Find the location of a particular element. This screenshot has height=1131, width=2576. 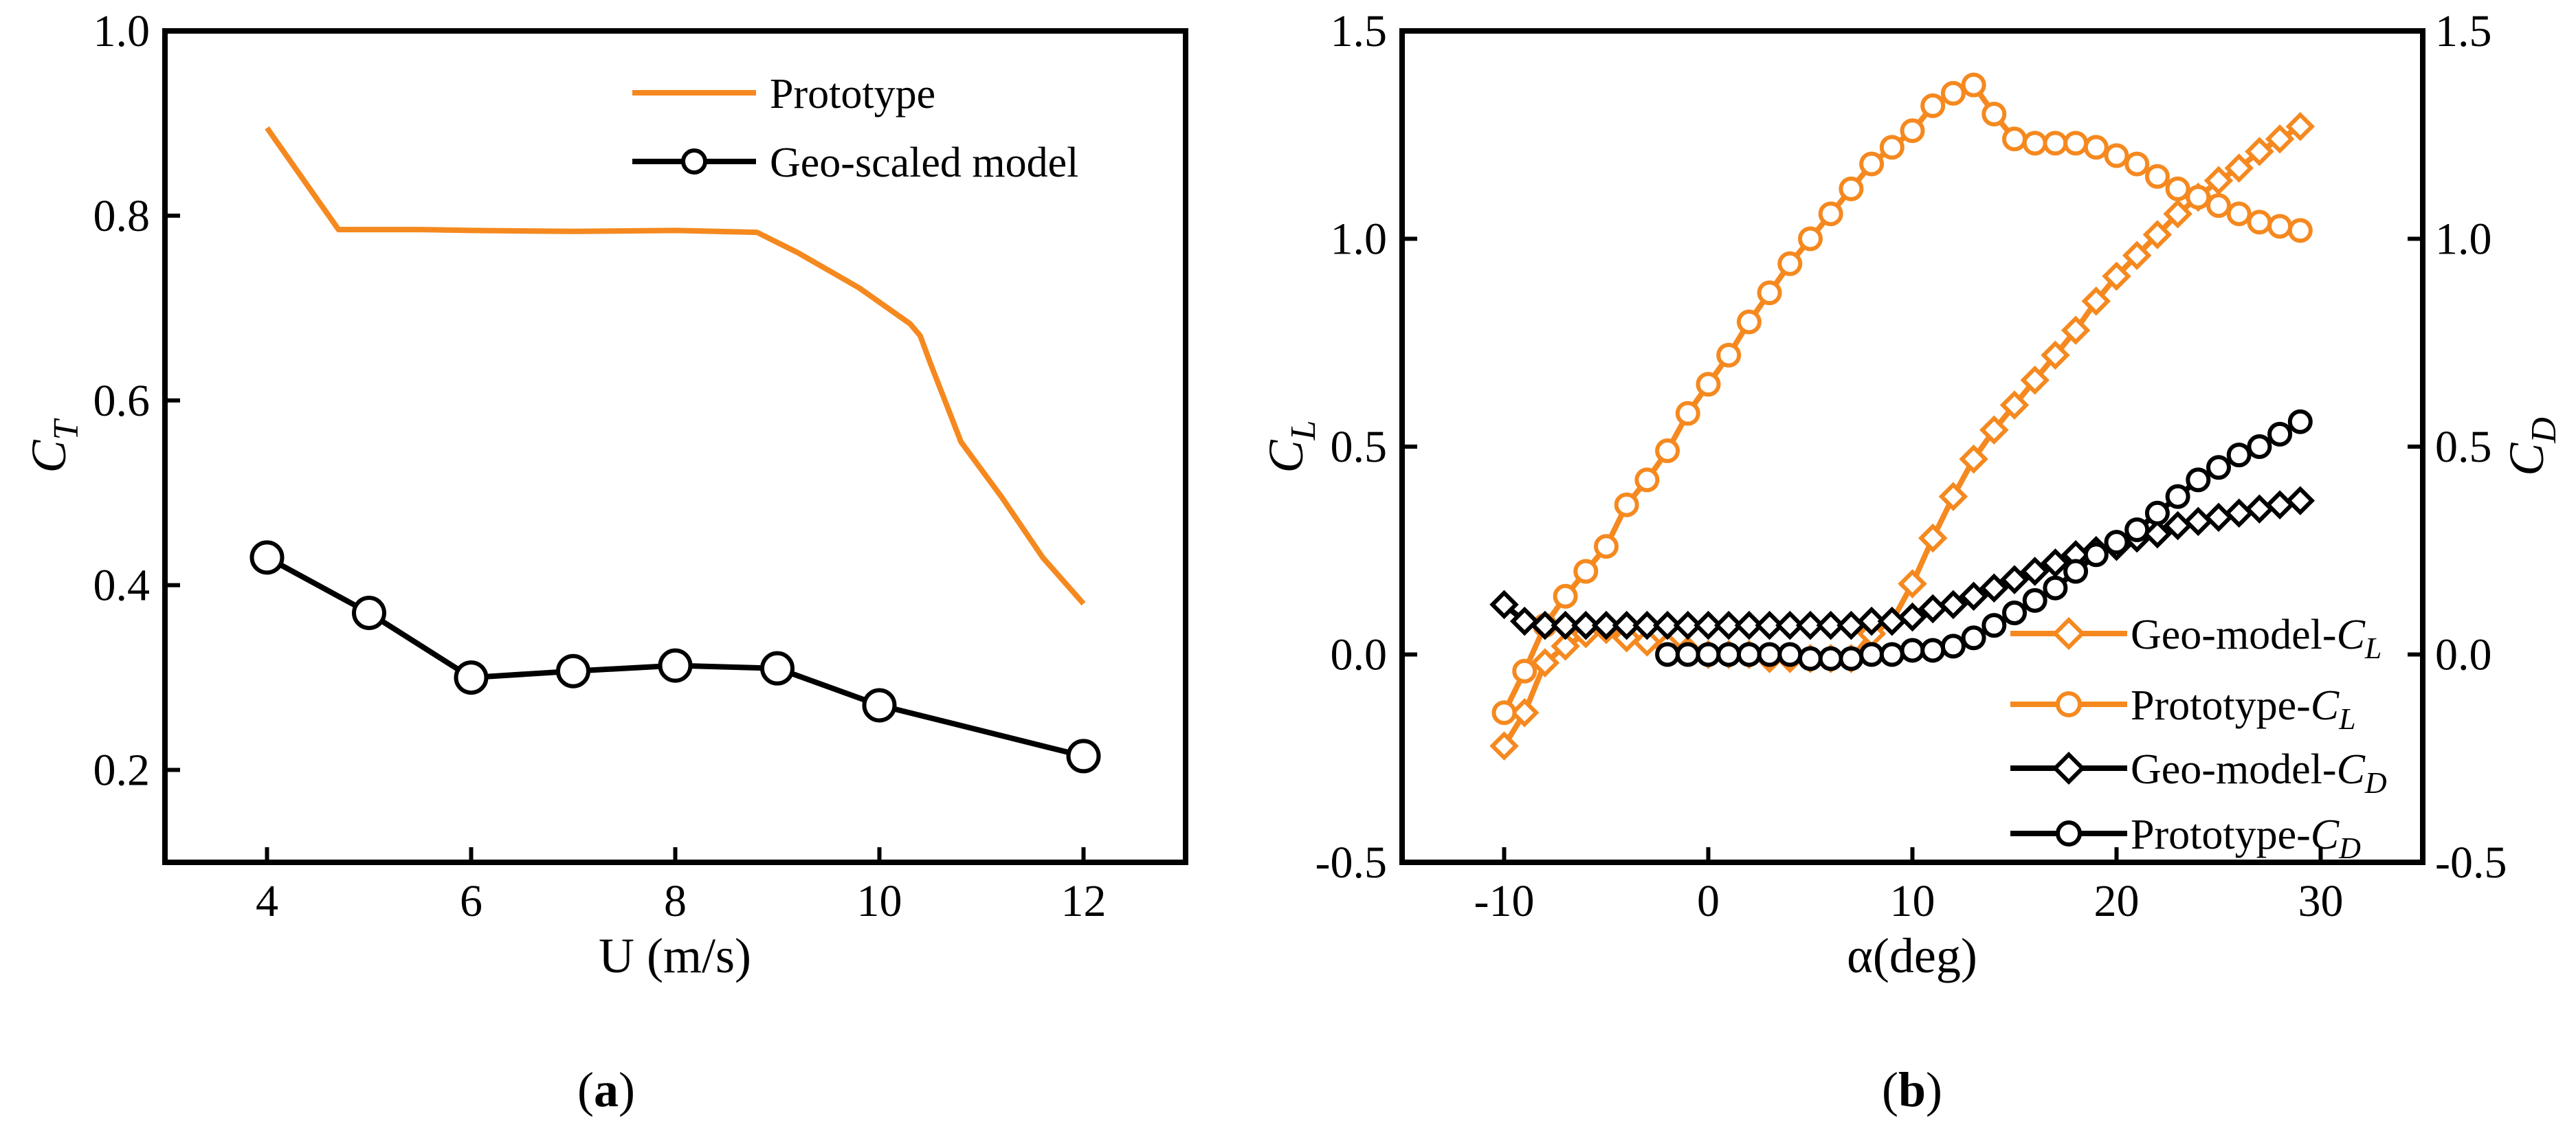

series-geo-scaled-model-circle-line is located at coordinates (675, 657).